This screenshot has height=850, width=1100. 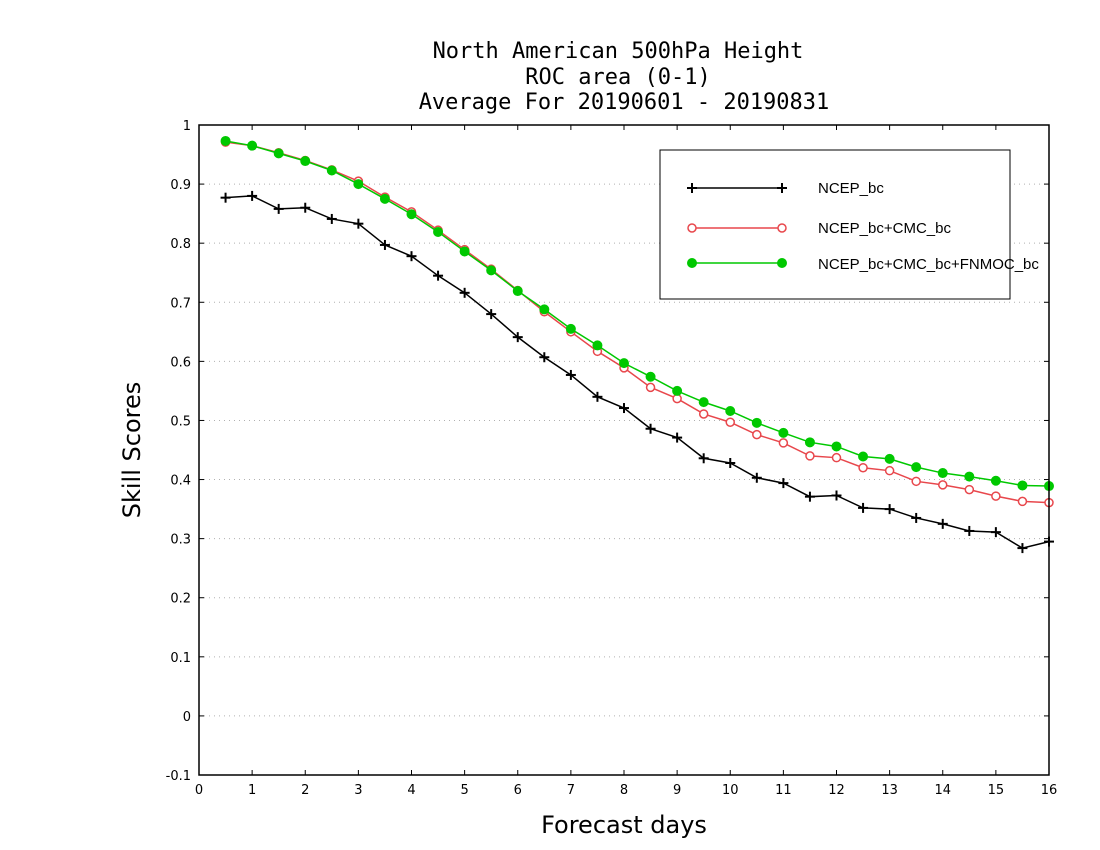 What do you see at coordinates (358, 790) in the screenshot?
I see `x-tick-label: 3` at bounding box center [358, 790].